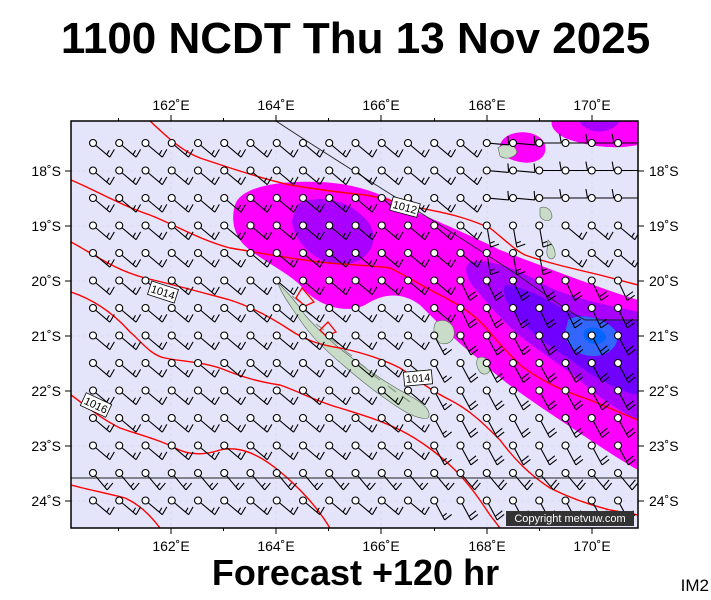 The image size is (711, 600). What do you see at coordinates (46, 336) in the screenshot?
I see `lat-label-left: 21˚S` at bounding box center [46, 336].